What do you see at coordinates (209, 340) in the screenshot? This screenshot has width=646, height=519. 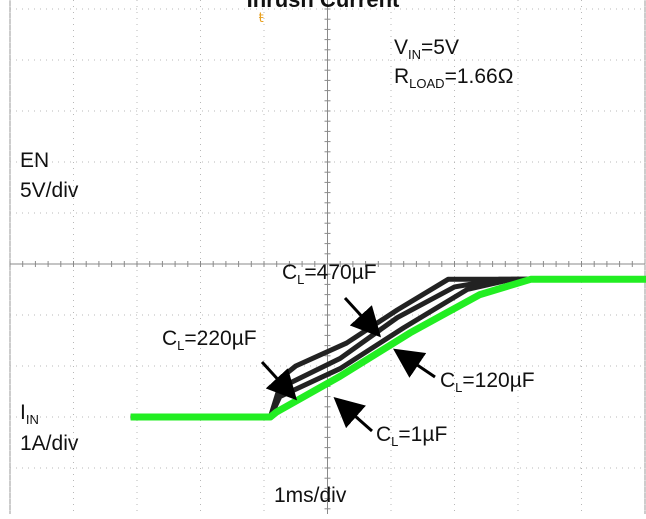 I see `annotation-220uf: CL=220µF` at bounding box center [209, 340].